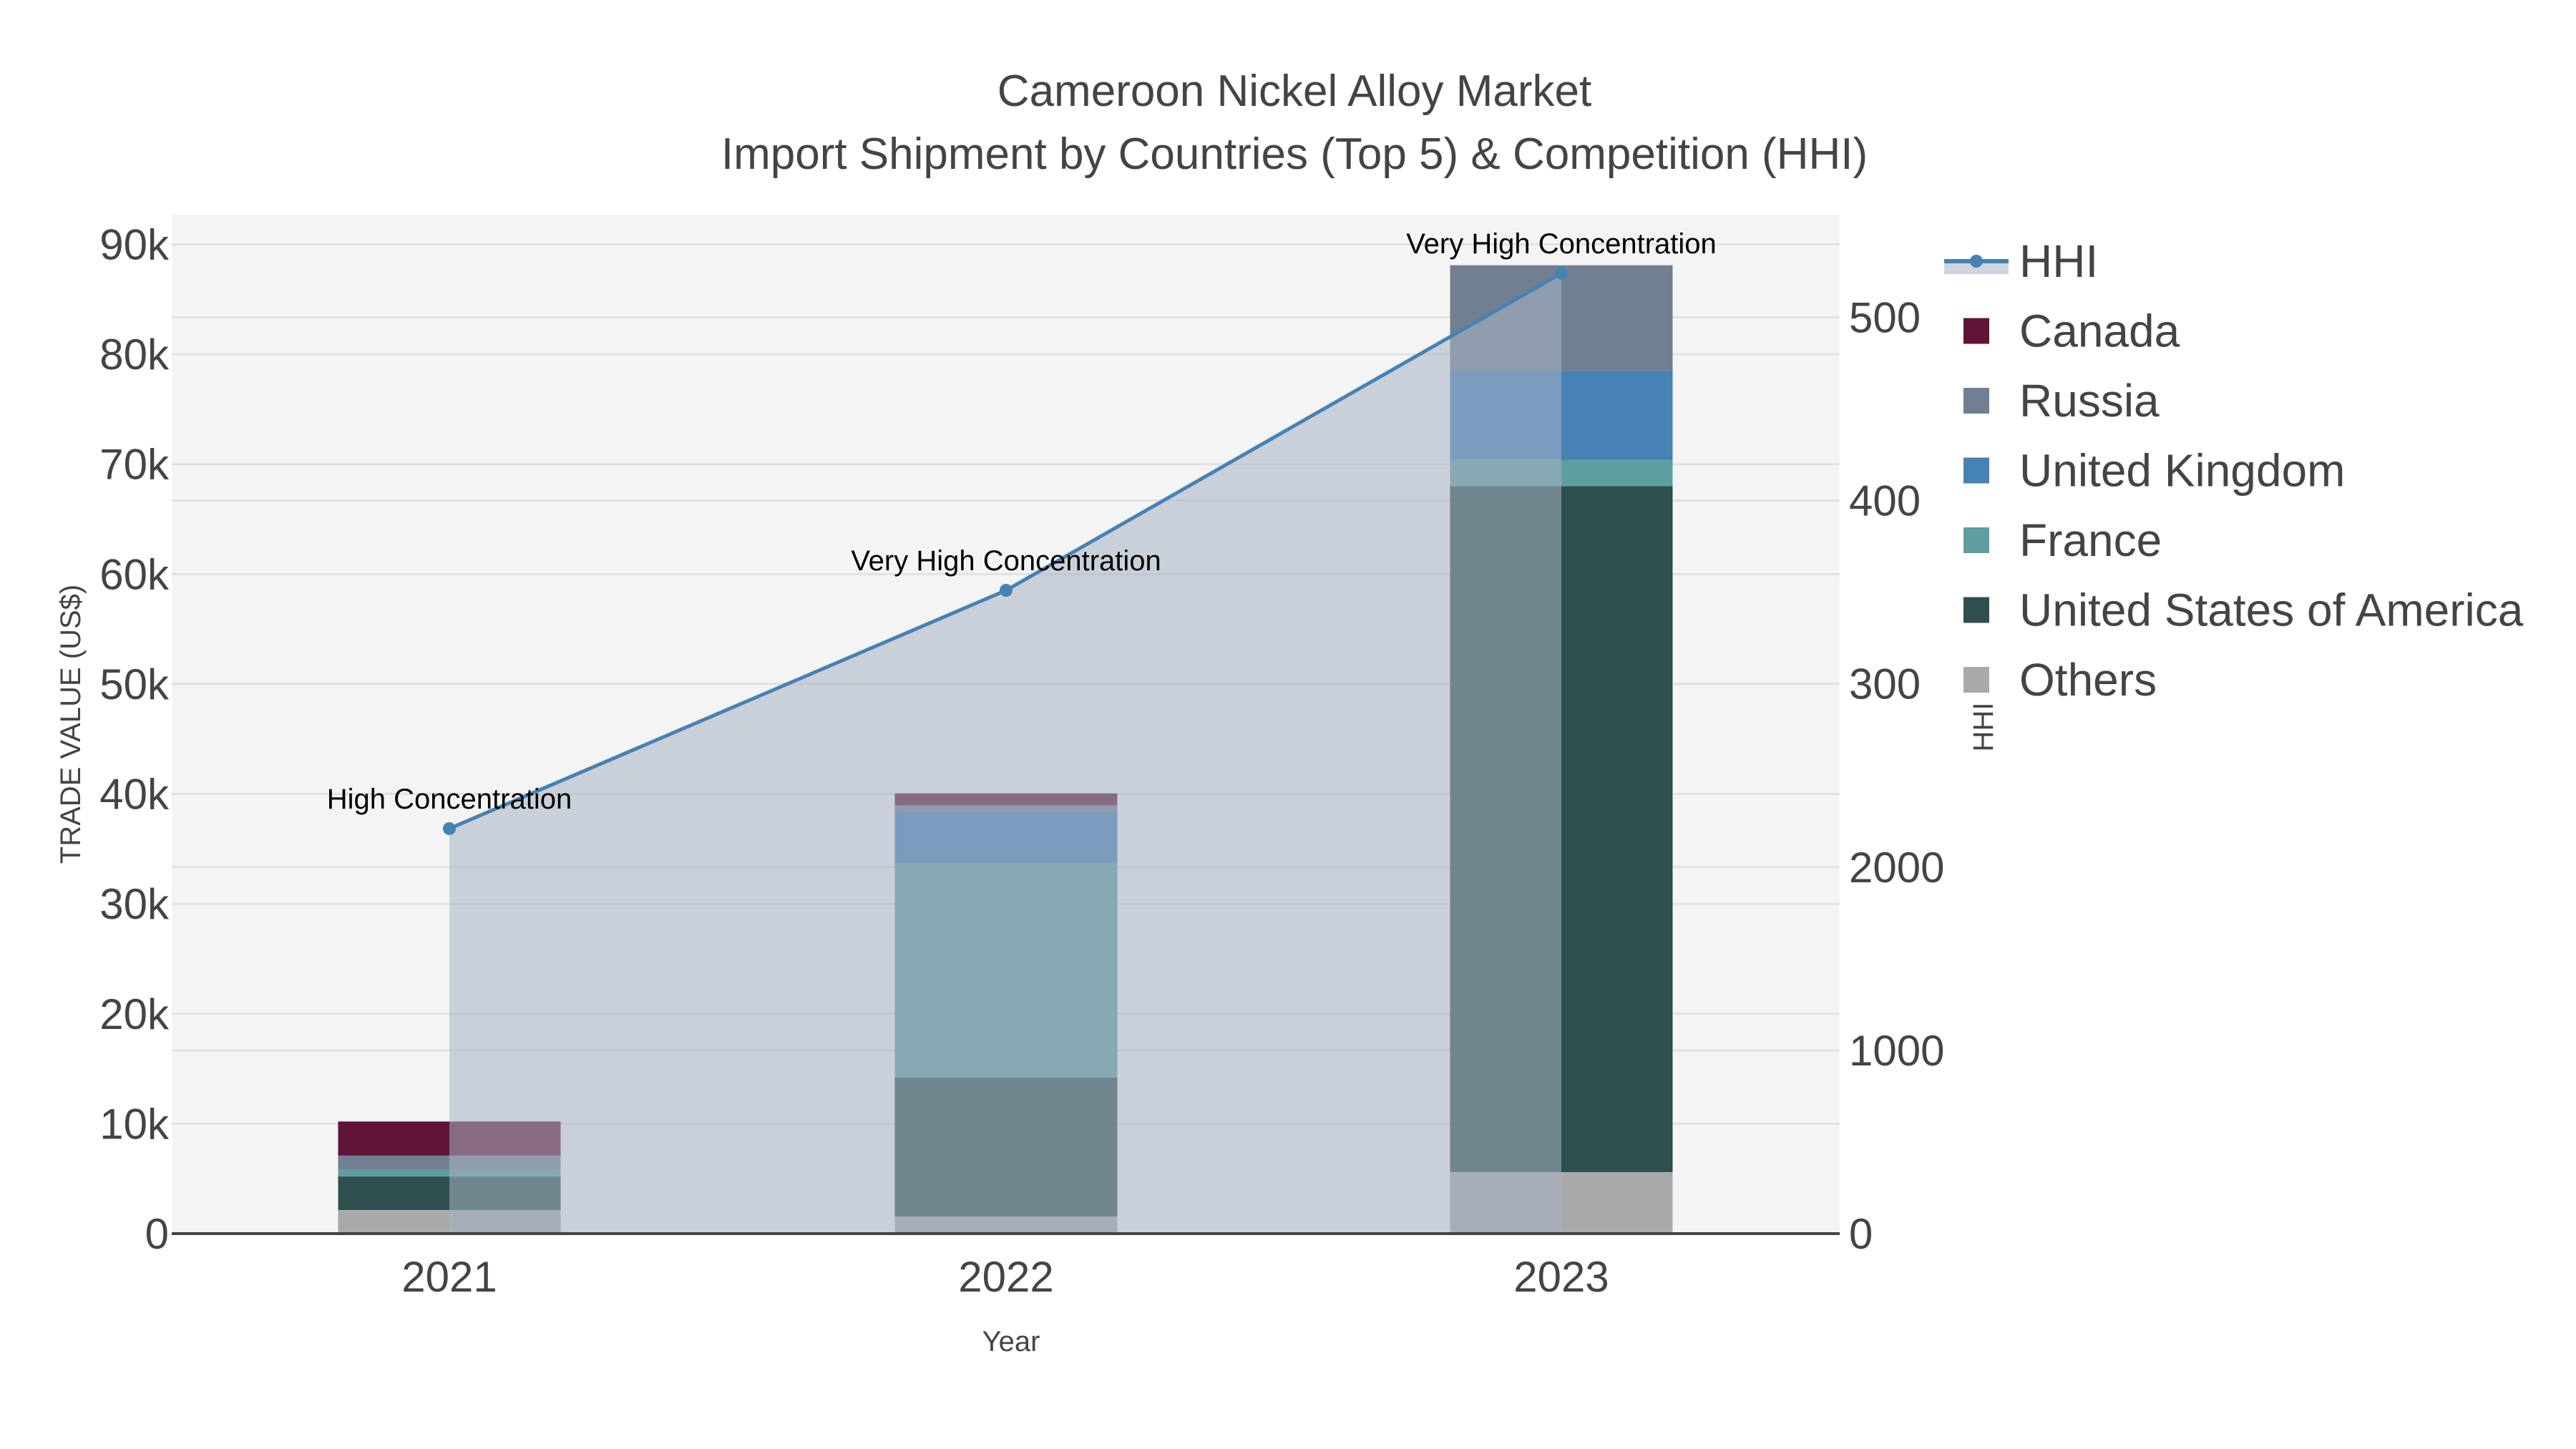 This screenshot has height=1449, width=2576. I want to click on legend-label: Russia, so click(2089, 400).